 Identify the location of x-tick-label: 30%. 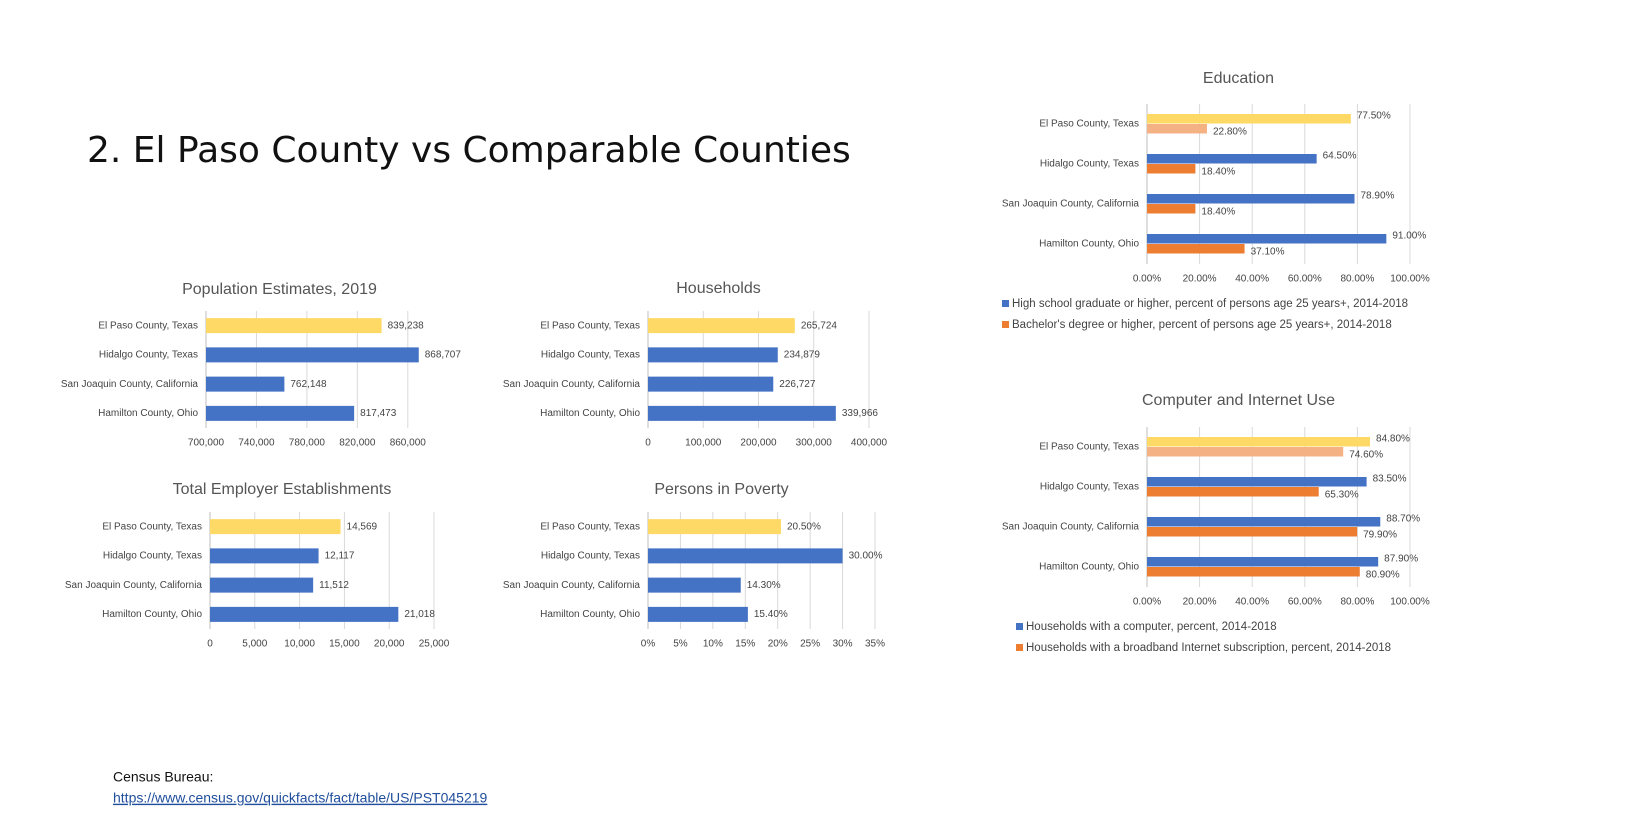
(843, 644).